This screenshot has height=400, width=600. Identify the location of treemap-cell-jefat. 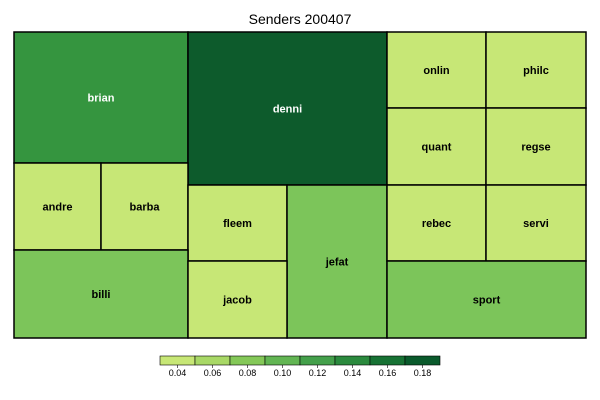
(337, 261).